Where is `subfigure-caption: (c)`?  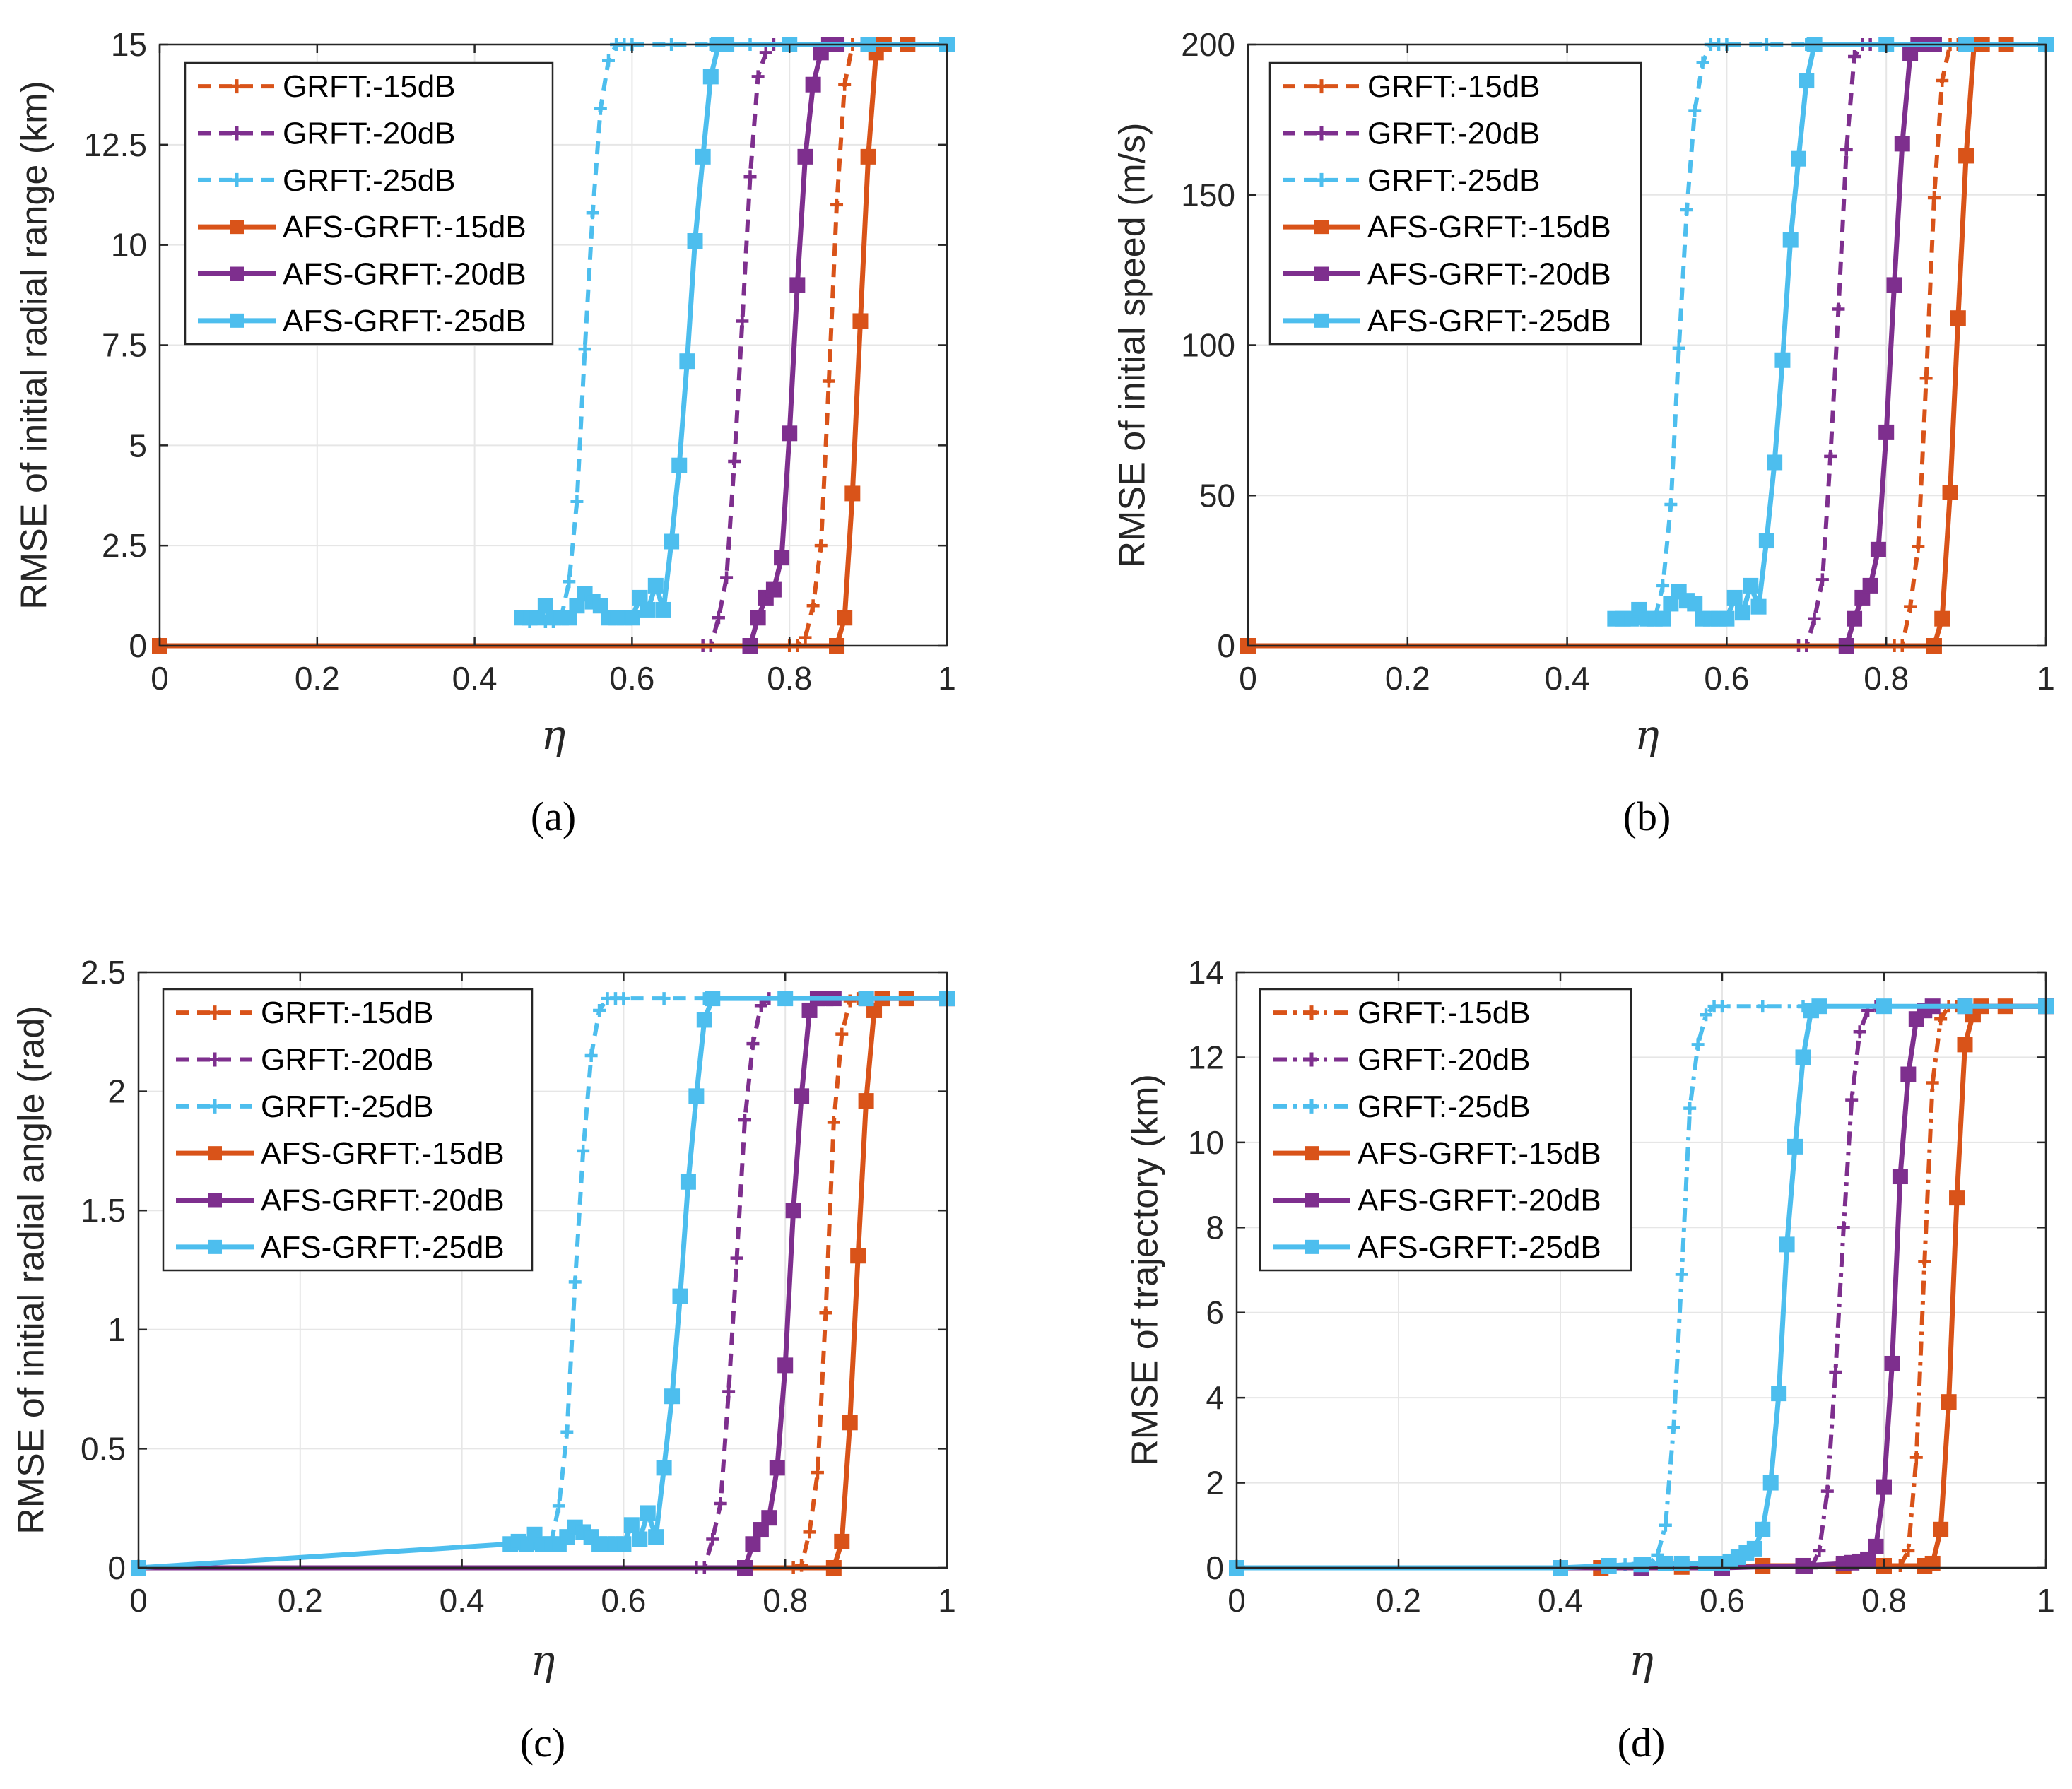
subfigure-caption: (c) is located at coordinates (542, 1743).